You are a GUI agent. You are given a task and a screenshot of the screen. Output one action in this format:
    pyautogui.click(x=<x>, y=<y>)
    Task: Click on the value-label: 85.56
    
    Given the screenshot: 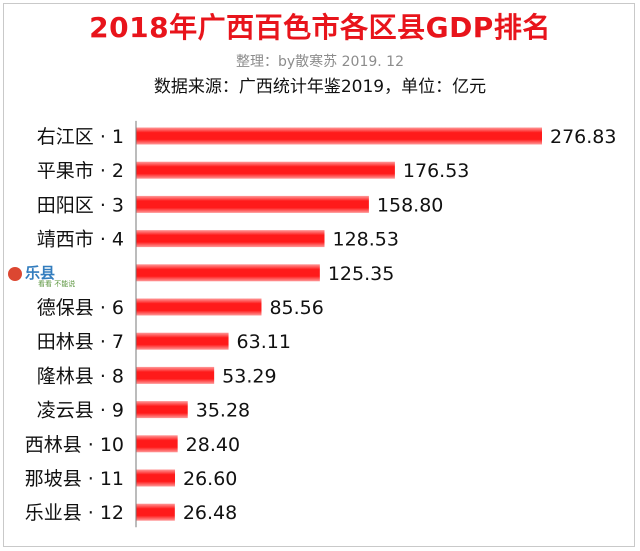 What is the action you would take?
    pyautogui.click(x=296, y=308)
    